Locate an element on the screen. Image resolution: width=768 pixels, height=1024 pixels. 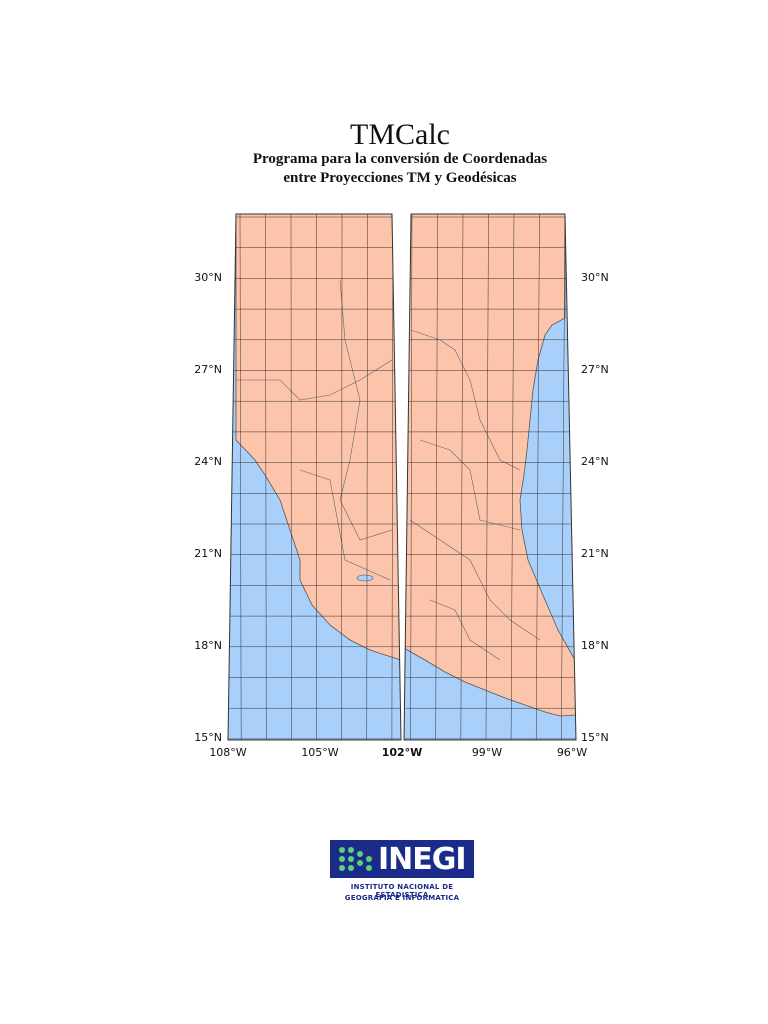
lon-label: 105°W is located at coordinates (319, 752).